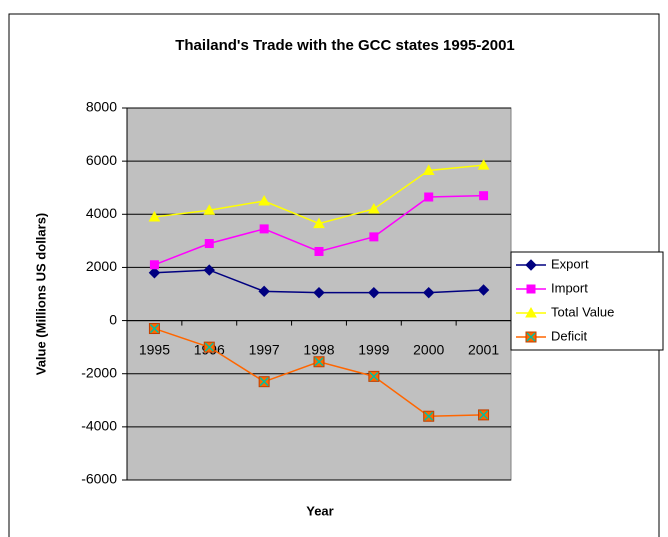 This screenshot has width=668, height=537. What do you see at coordinates (113, 319) in the screenshot?
I see `y-tick-label: 0` at bounding box center [113, 319].